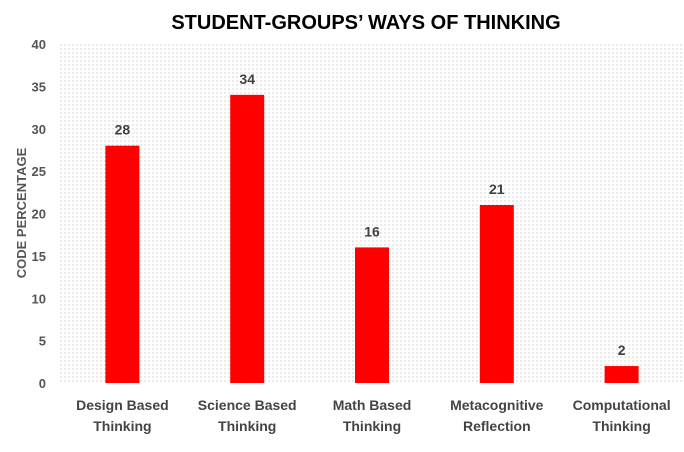 This screenshot has width=684, height=452. What do you see at coordinates (39, 298) in the screenshot?
I see `y-tick-label: 10` at bounding box center [39, 298].